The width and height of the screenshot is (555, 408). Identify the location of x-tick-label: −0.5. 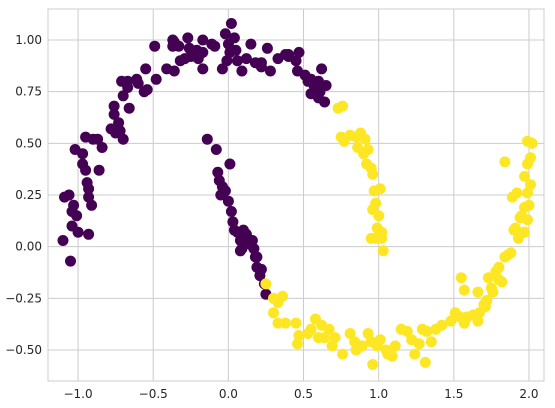
(153, 394).